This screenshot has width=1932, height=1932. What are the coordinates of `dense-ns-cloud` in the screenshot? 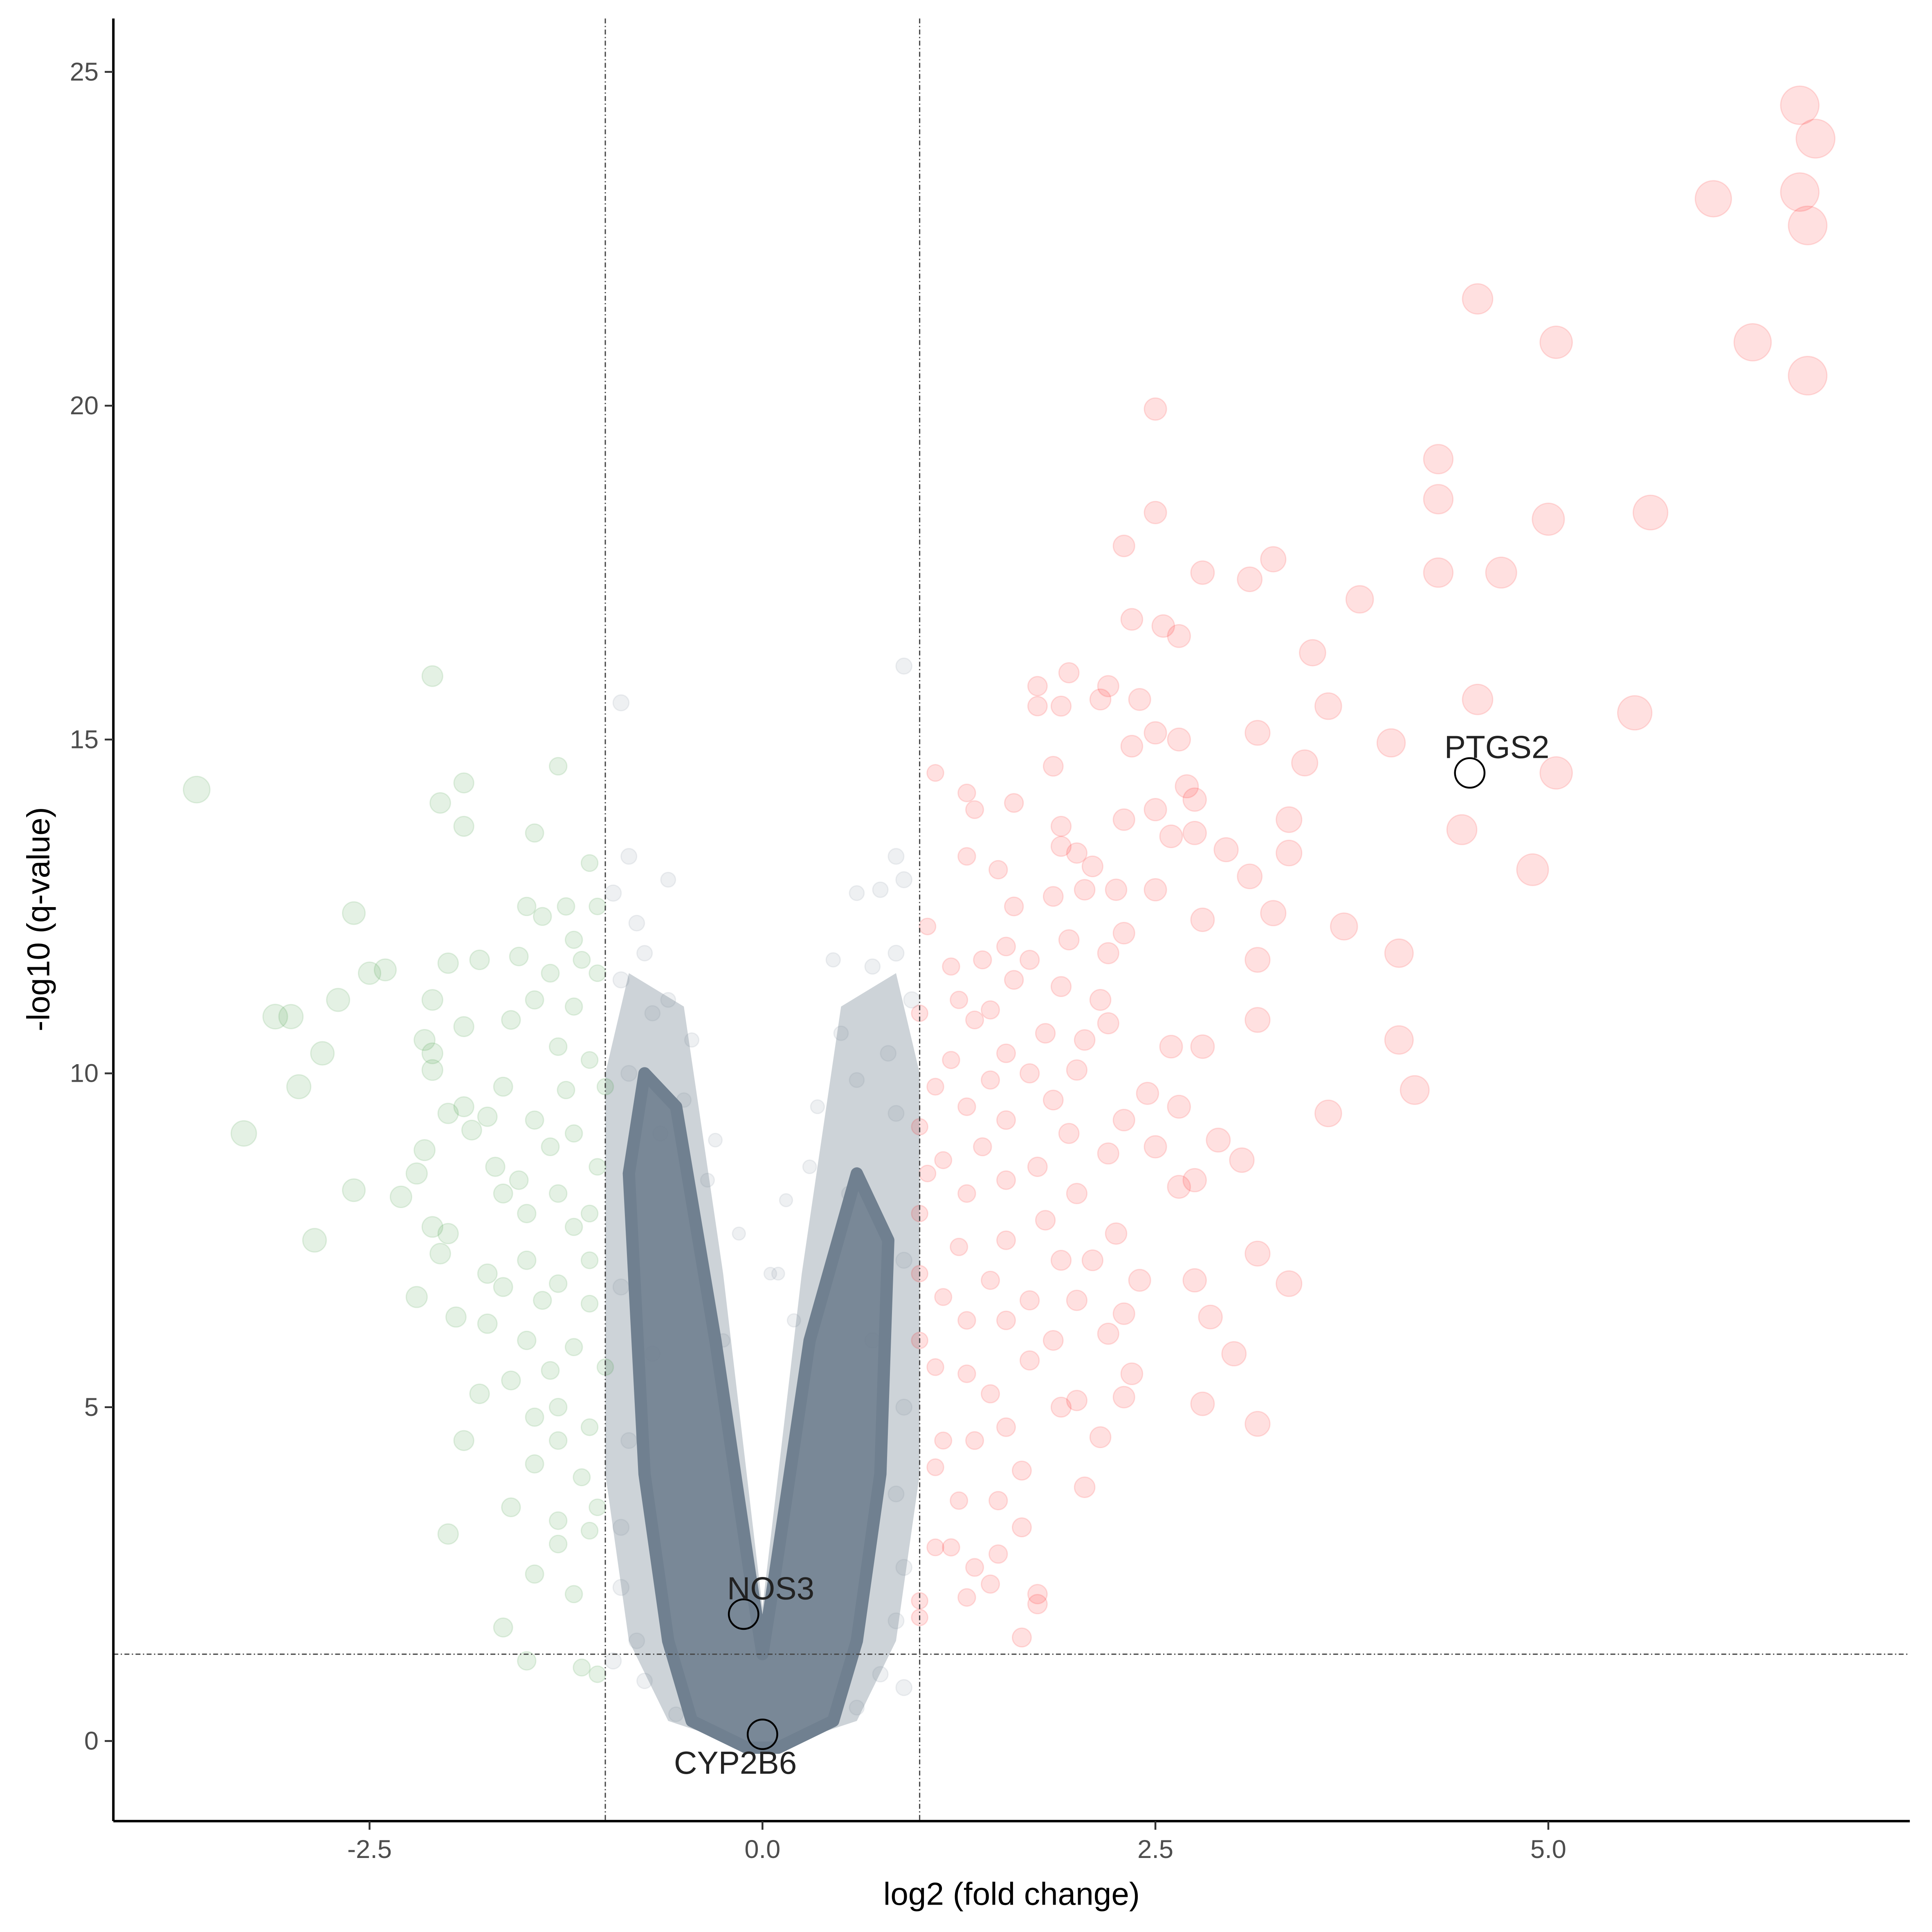 It's located at (762, 1363).